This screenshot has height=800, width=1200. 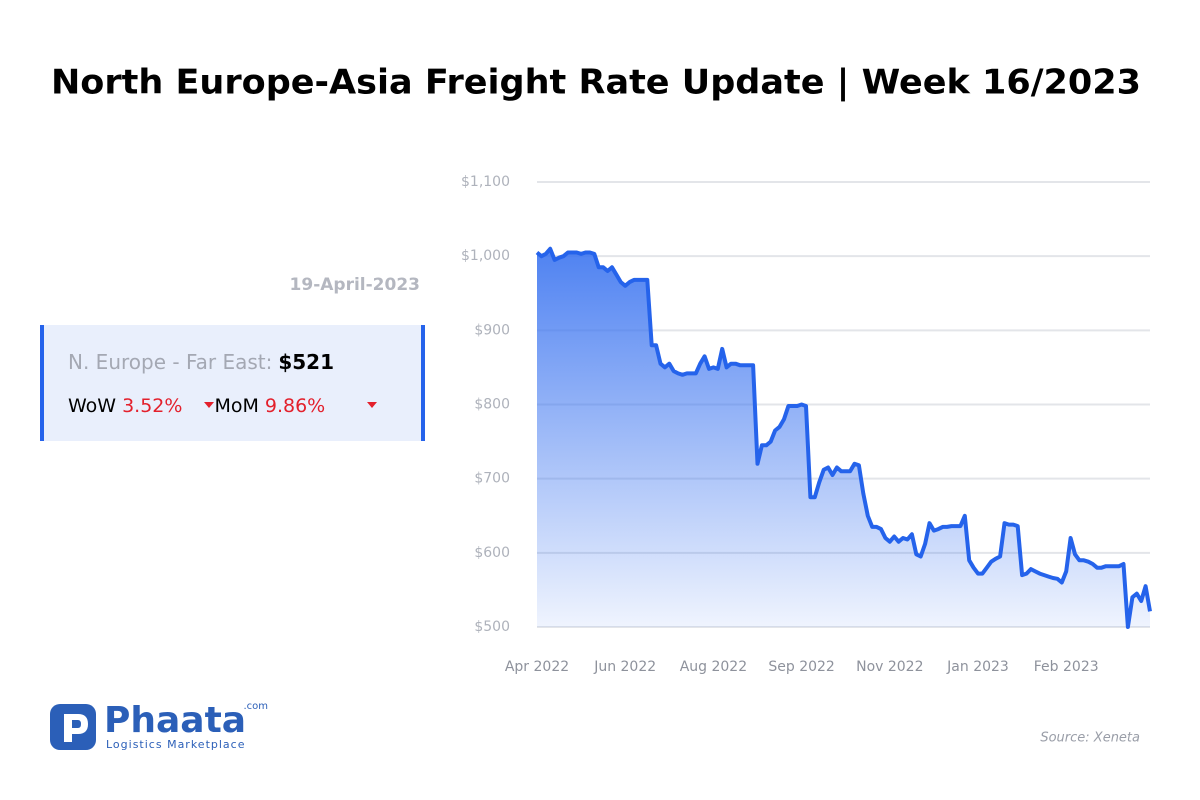 What do you see at coordinates (624, 667) in the screenshot?
I see `x-tick-label: Jun 2022` at bounding box center [624, 667].